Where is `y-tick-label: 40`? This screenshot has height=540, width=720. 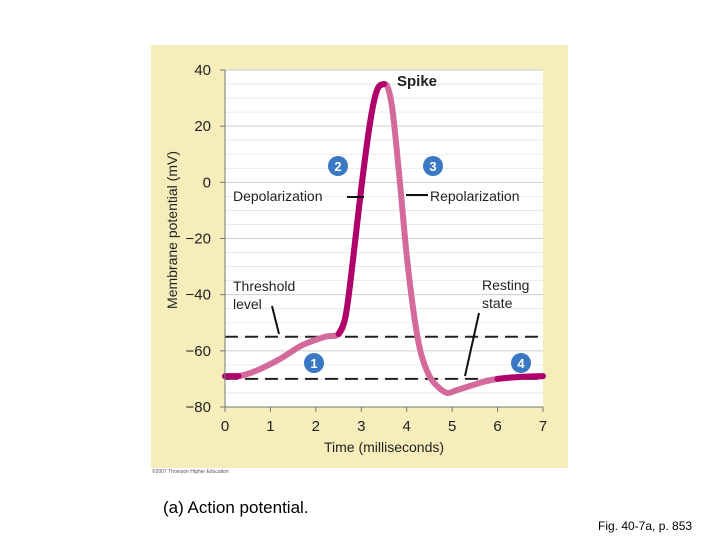 y-tick-label: 40 is located at coordinates (202, 70).